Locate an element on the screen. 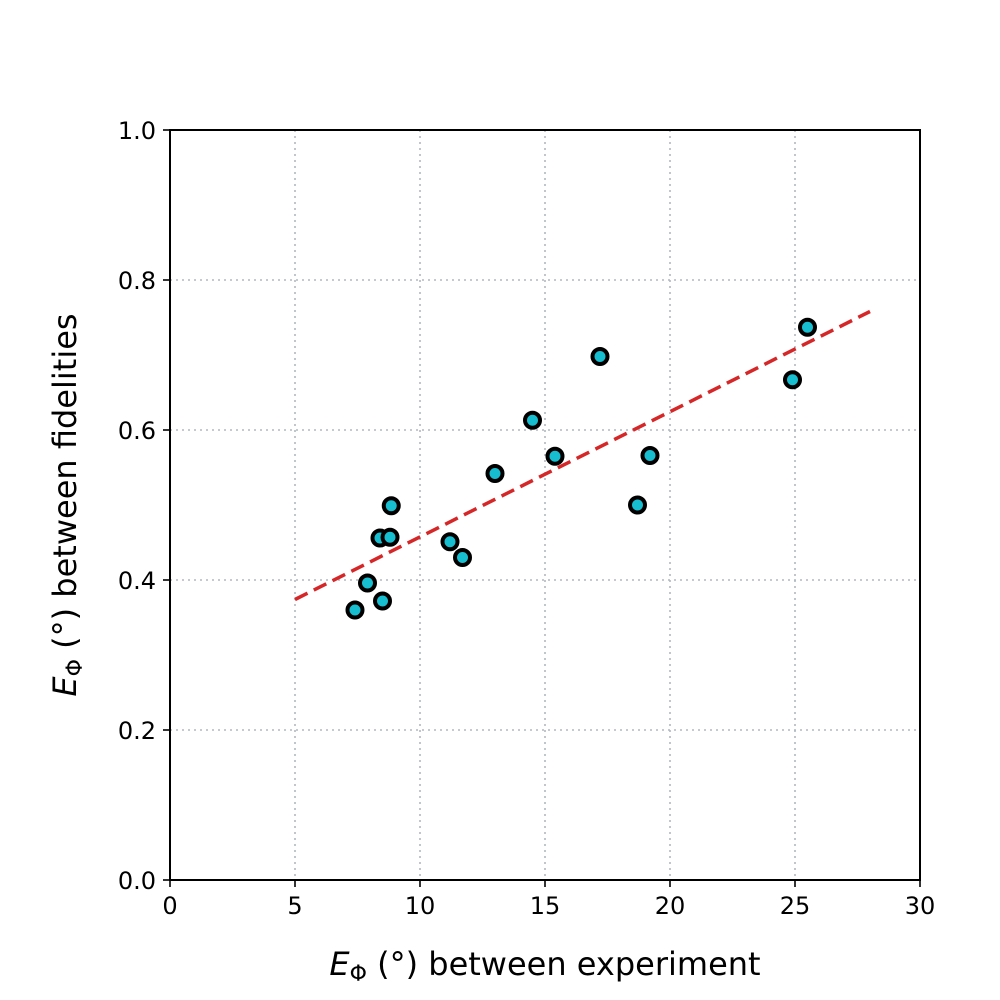 Image resolution: width=1000 pixels, height=1000 pixels. y-axis-label-subscript: Φ is located at coordinates (75, 667).